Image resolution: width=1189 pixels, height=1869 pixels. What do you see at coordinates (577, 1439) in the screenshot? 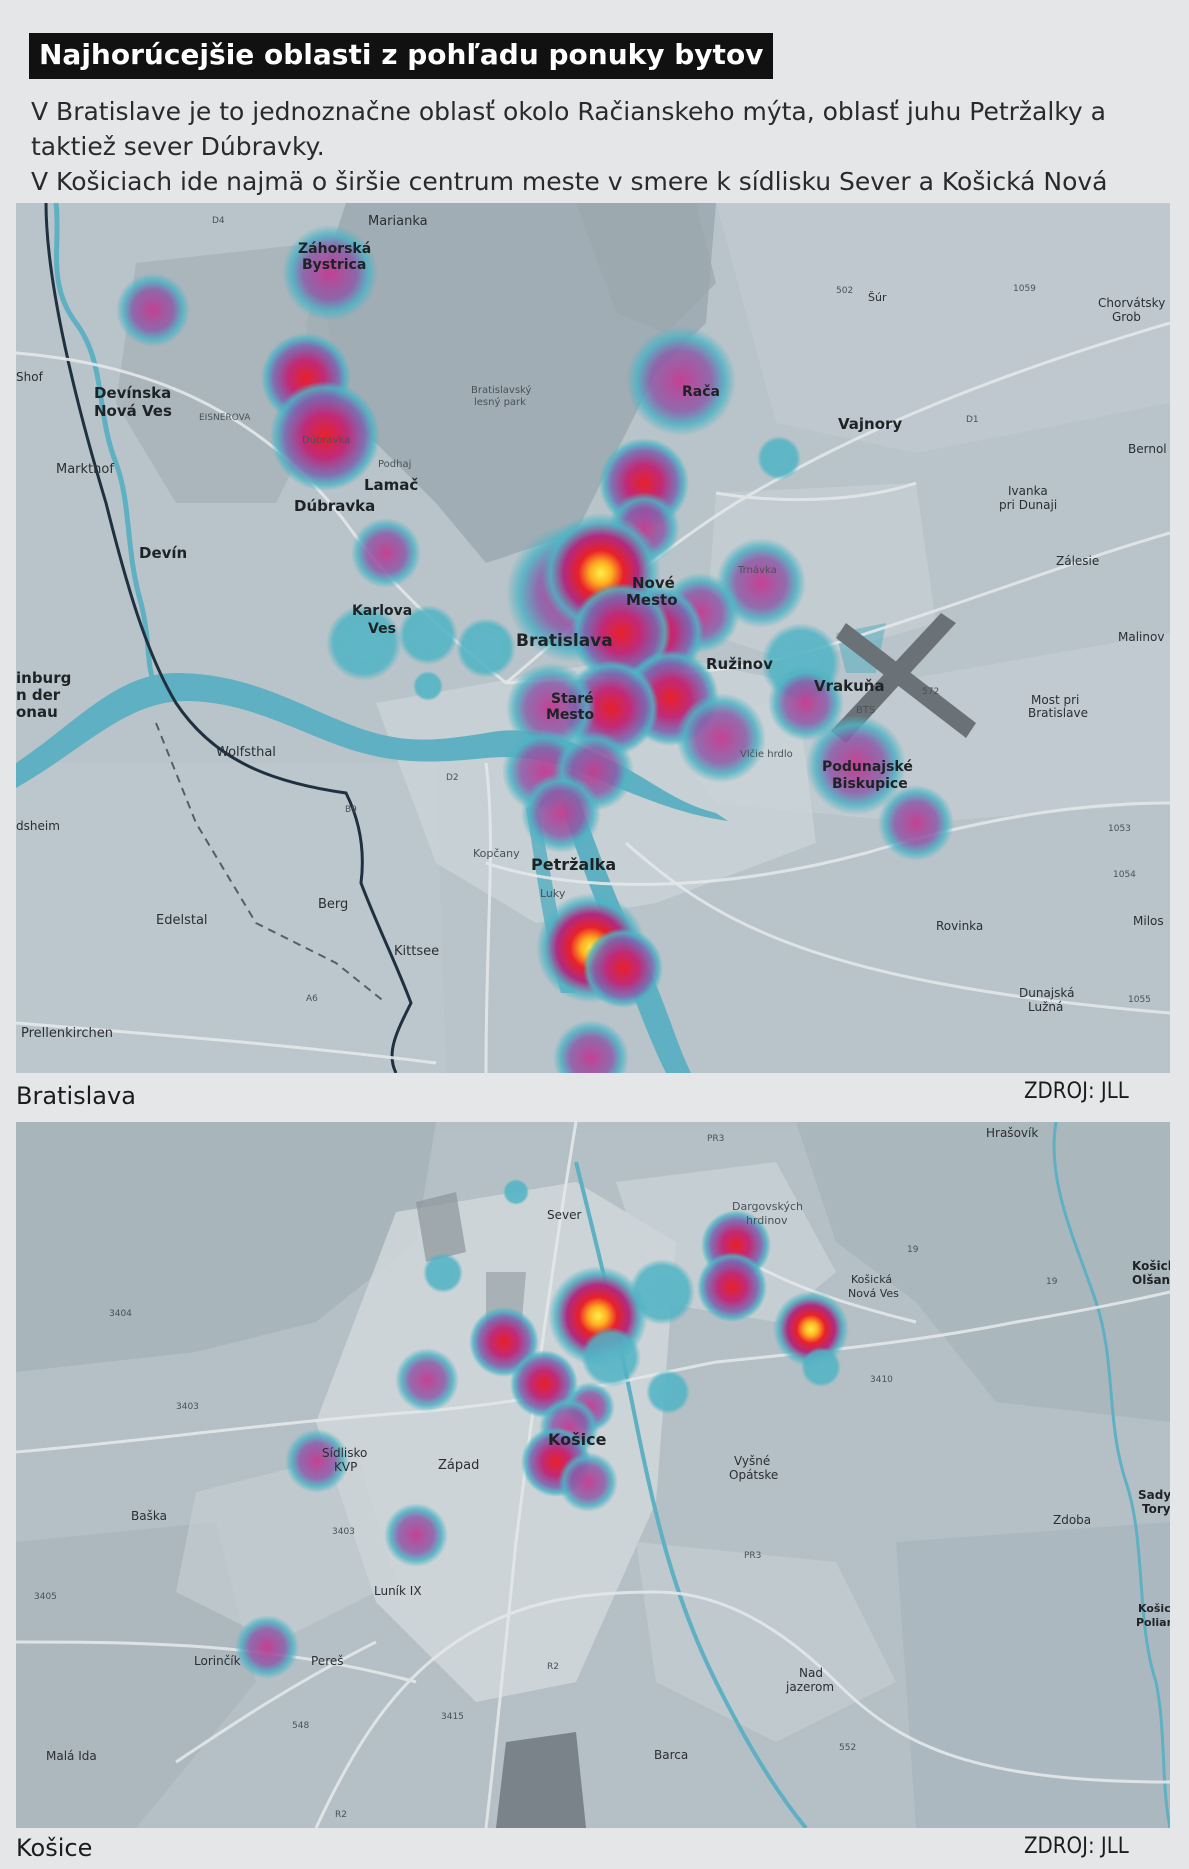
I see `place-label: Košice` at bounding box center [577, 1439].